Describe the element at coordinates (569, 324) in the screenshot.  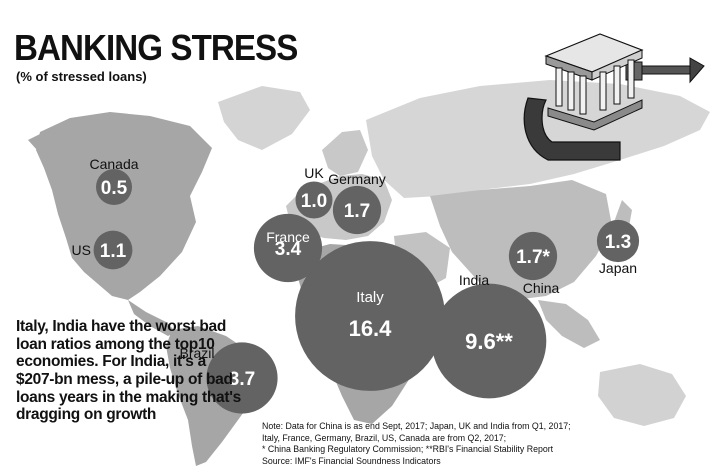
I see `southeast-asia-shape` at that location.